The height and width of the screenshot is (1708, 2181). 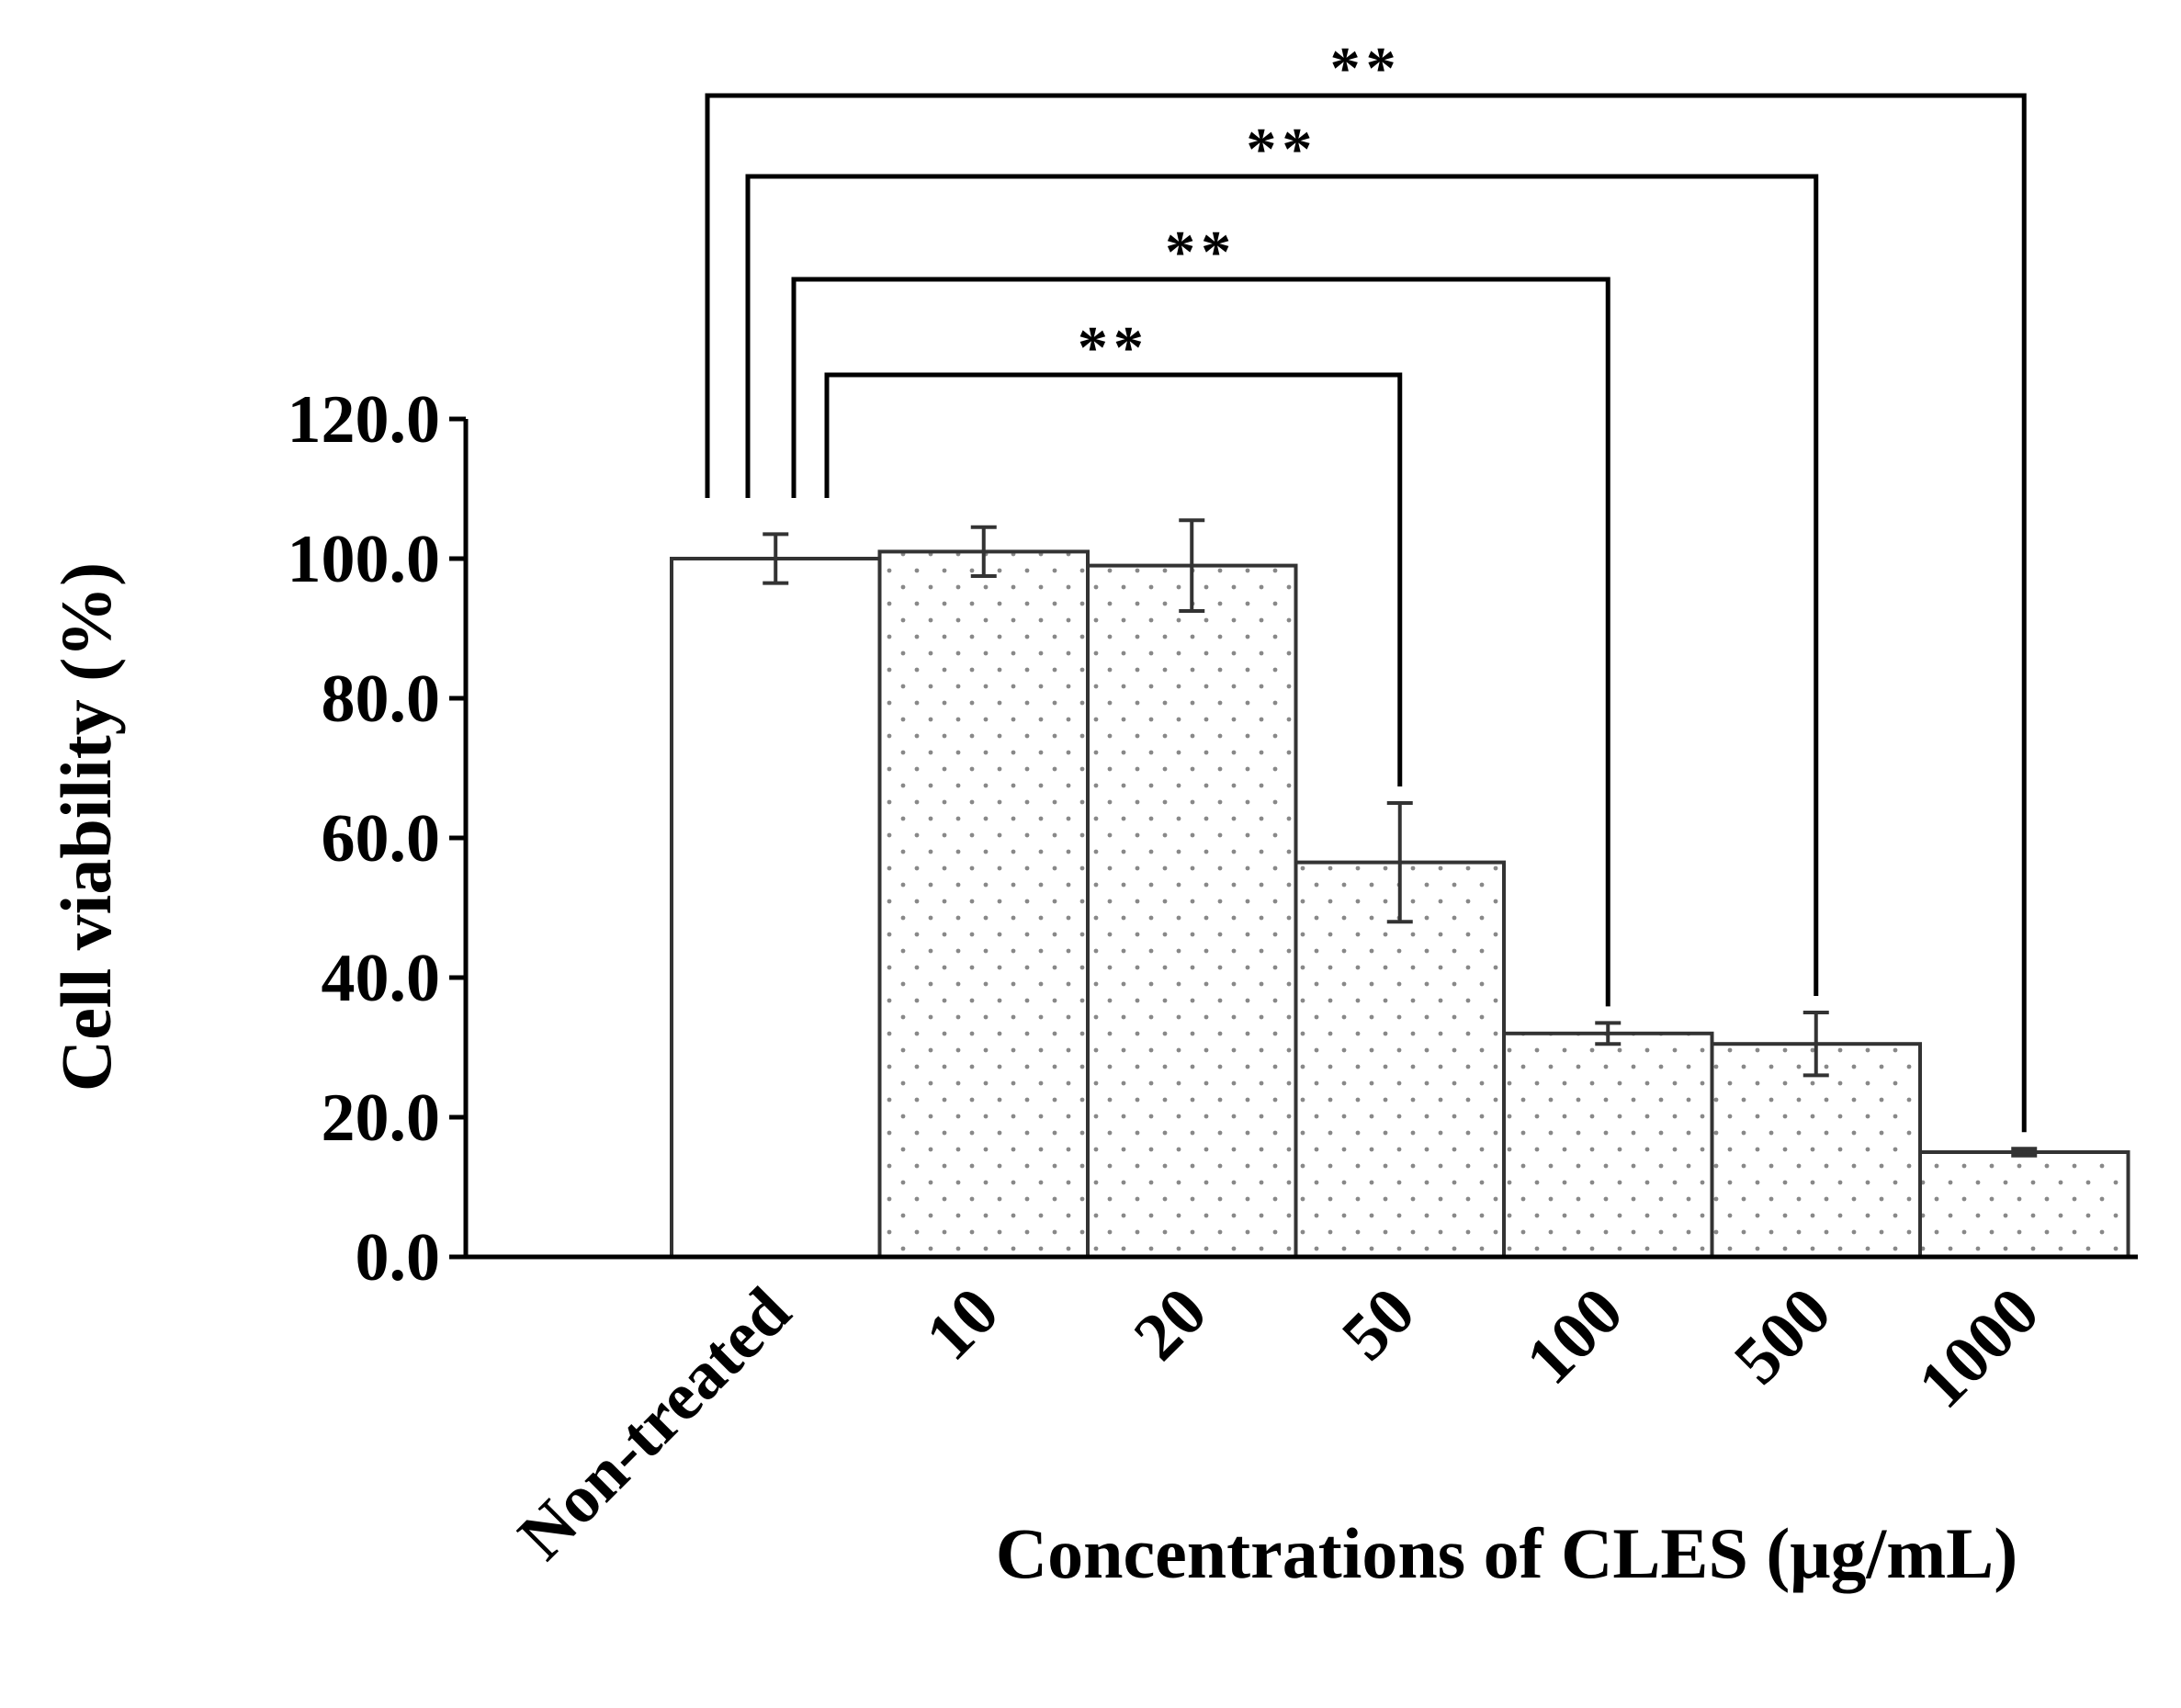 What do you see at coordinates (776, 558) in the screenshot?
I see `error-bar-Non-treated` at bounding box center [776, 558].